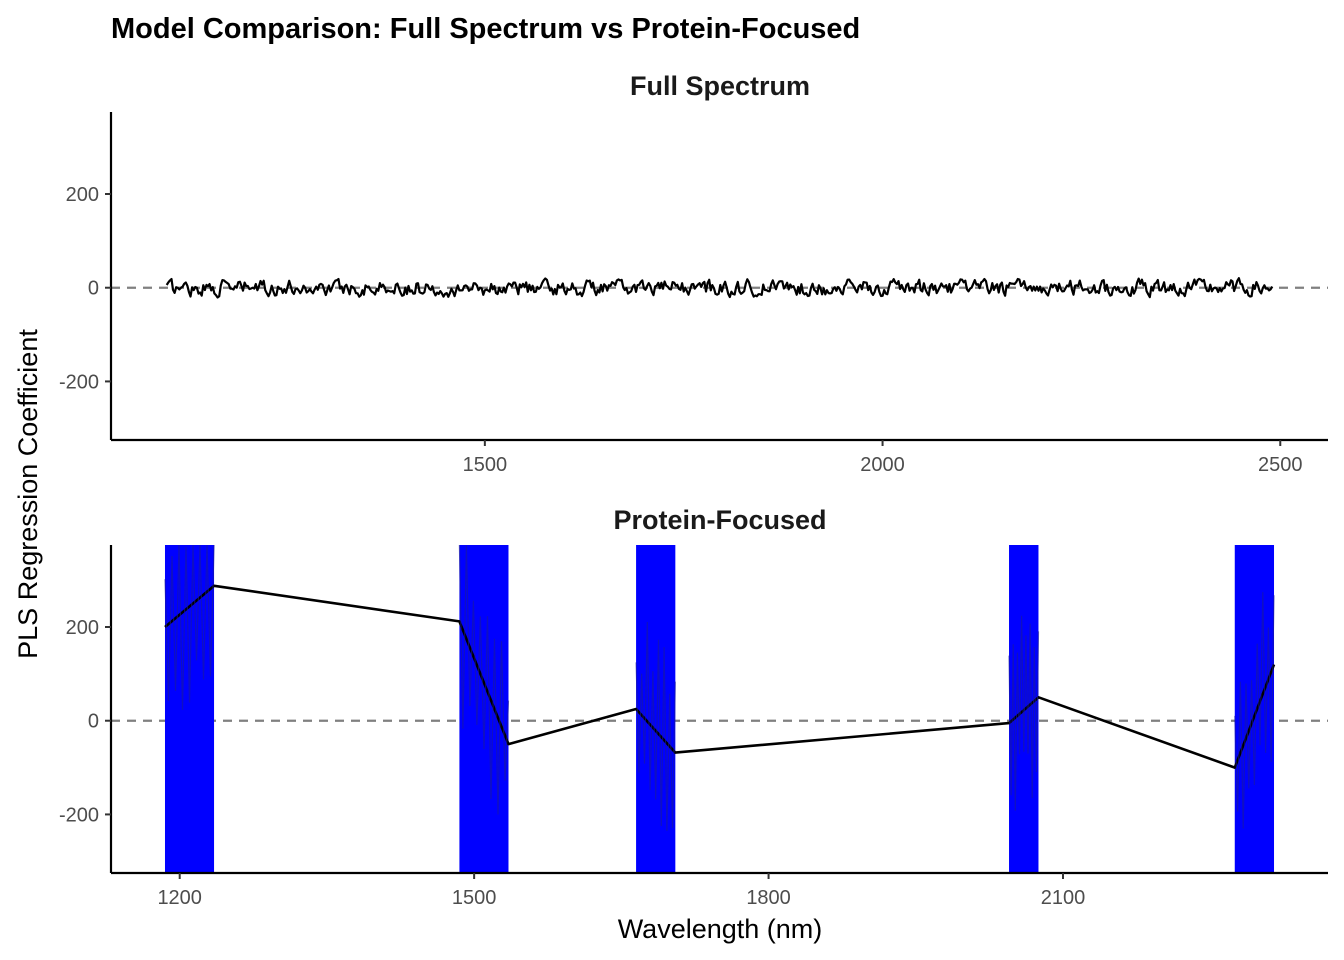 This screenshot has width=1344, height=960. What do you see at coordinates (720, 929) in the screenshot?
I see `x-axis-title: Wavelength (nm)` at bounding box center [720, 929].